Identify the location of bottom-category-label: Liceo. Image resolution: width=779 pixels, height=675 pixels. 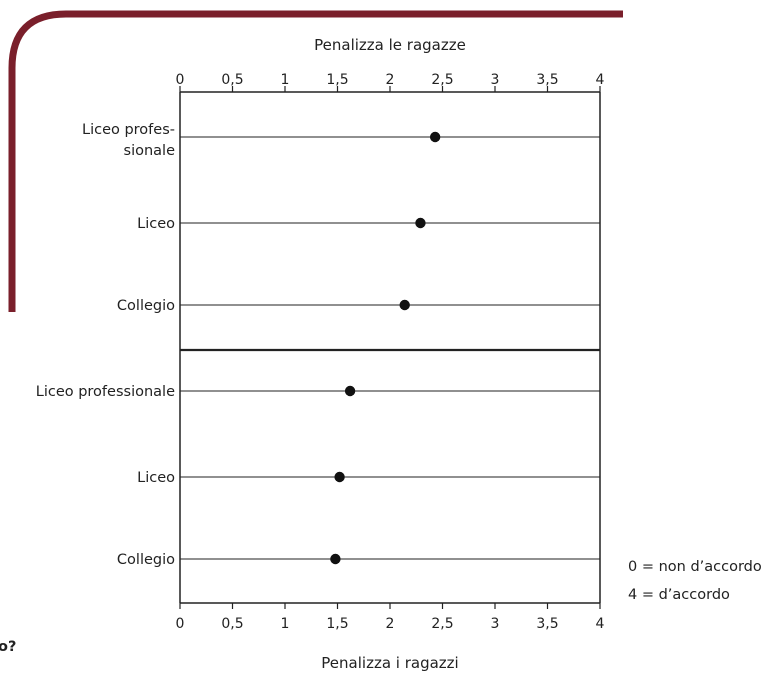
(156, 478).